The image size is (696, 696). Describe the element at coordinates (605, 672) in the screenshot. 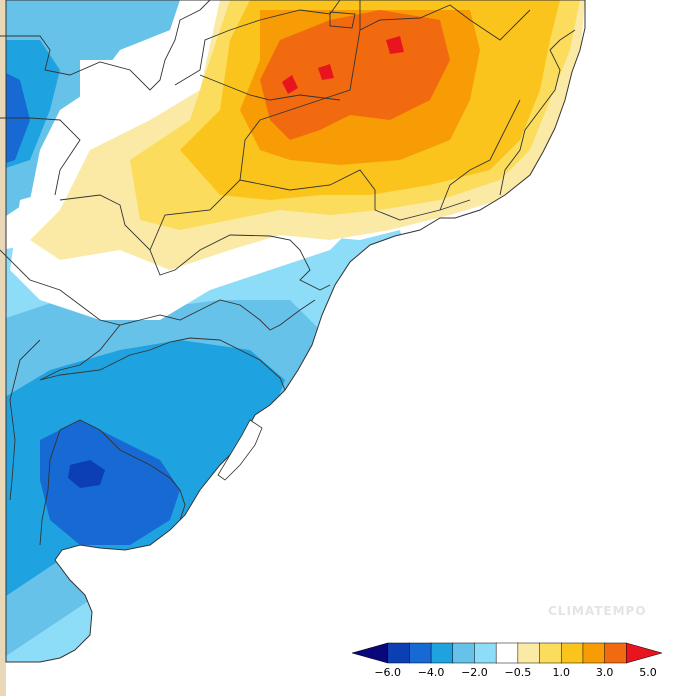

I see `legend-tick-label: 3.0` at that location.